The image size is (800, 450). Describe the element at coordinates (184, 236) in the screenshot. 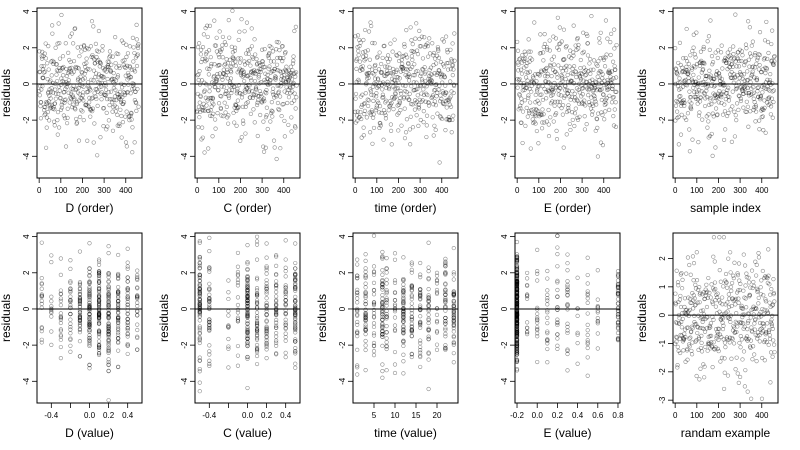

I see `y-tick-label: 4` at that location.